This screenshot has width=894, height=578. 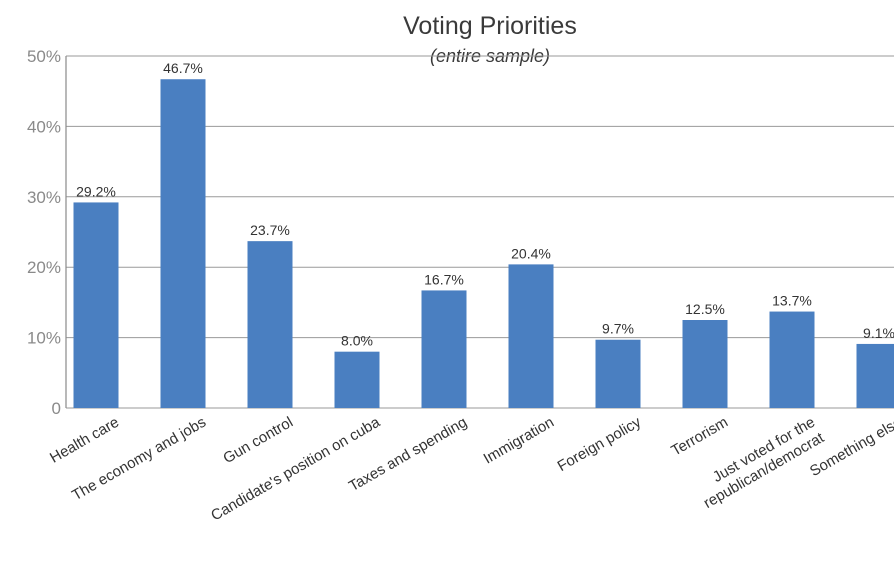 What do you see at coordinates (270, 230) in the screenshot?
I see `data-label: 23.7%` at bounding box center [270, 230].